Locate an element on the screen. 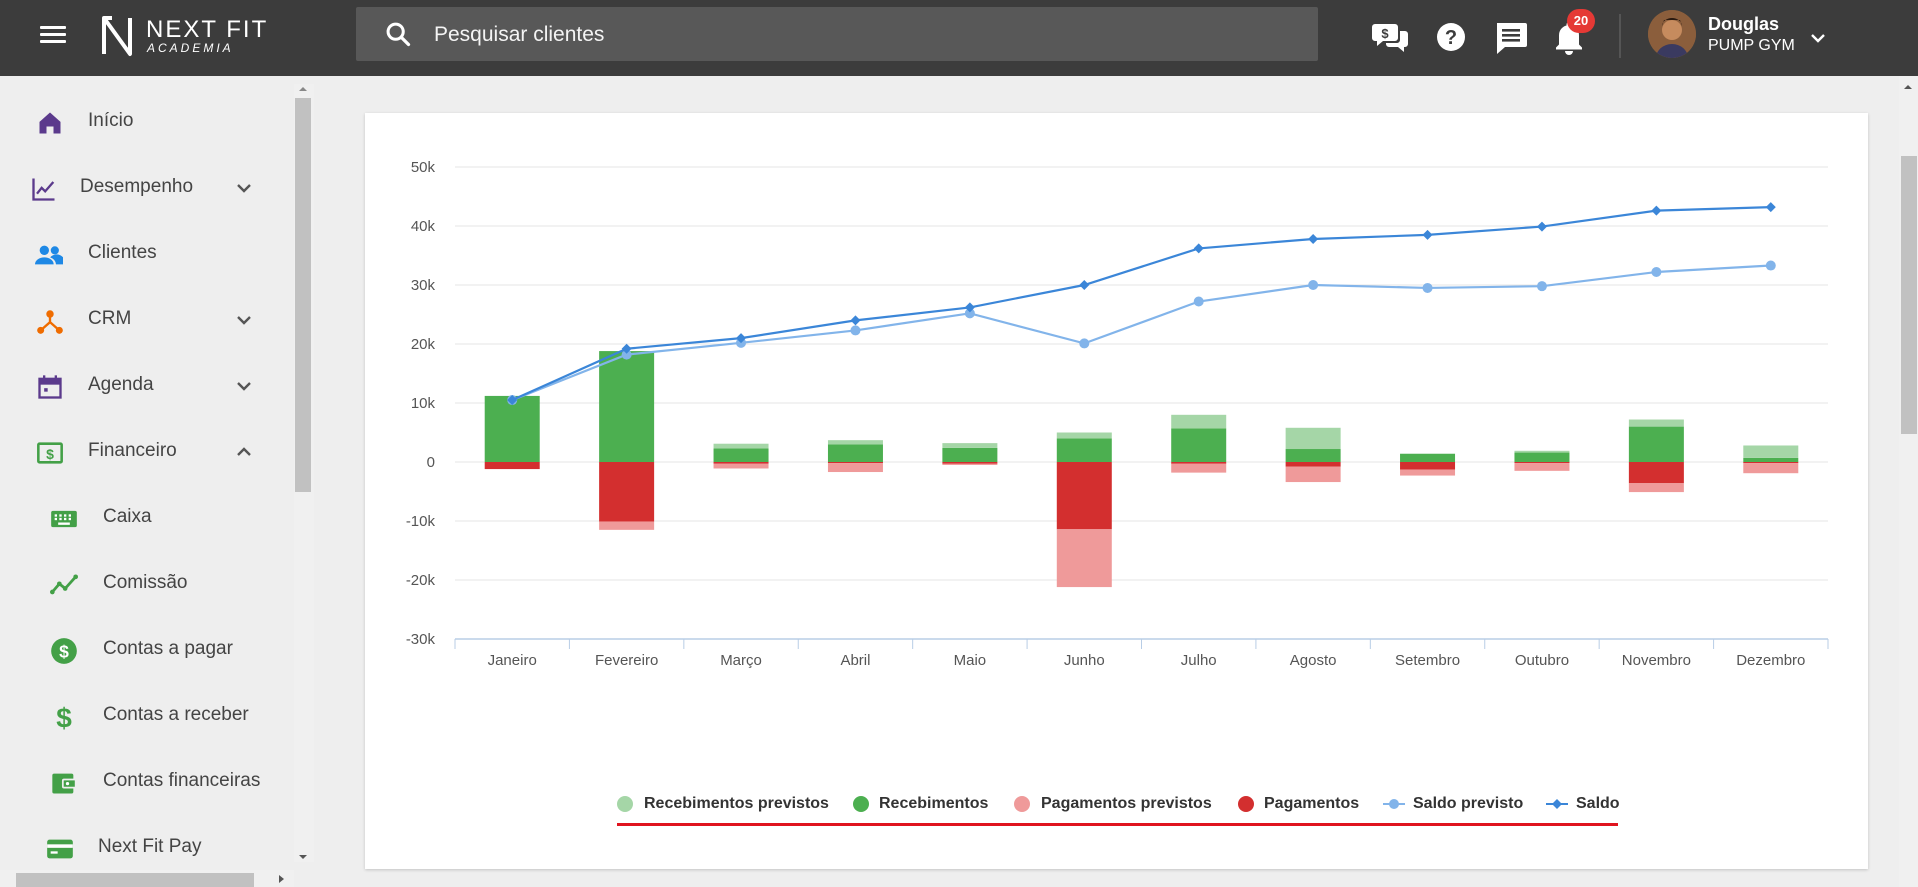 The image size is (1918, 887). sidebar-item-crm: CRM is located at coordinates (145, 320).